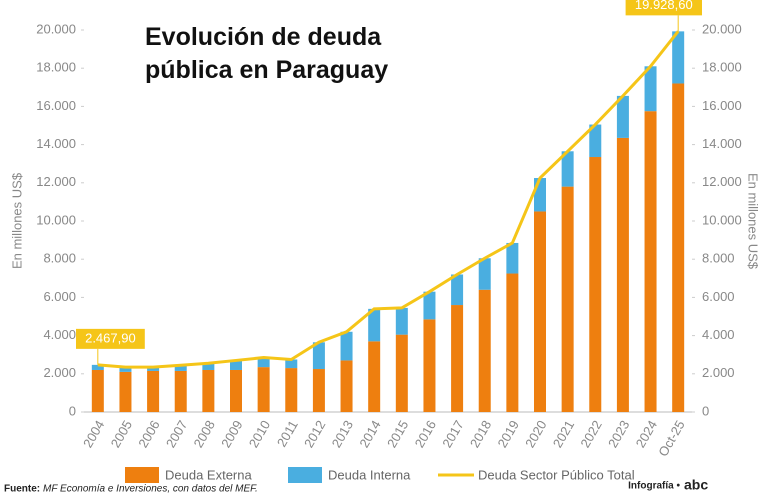 Image resolution: width=770 pixels, height=498 pixels. I want to click on credit: Infografía •, so click(654, 486).